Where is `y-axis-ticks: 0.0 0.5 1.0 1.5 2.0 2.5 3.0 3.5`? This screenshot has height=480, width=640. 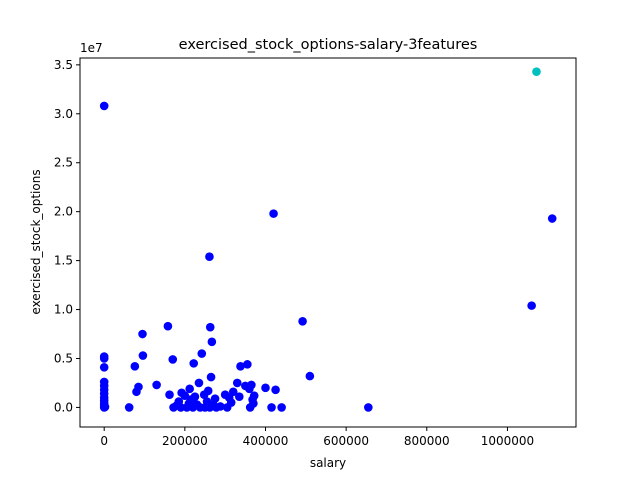
y-axis-ticks: 0.0 0.5 1.0 1.5 2.0 2.5 3.0 3.5 is located at coordinates (67, 236).